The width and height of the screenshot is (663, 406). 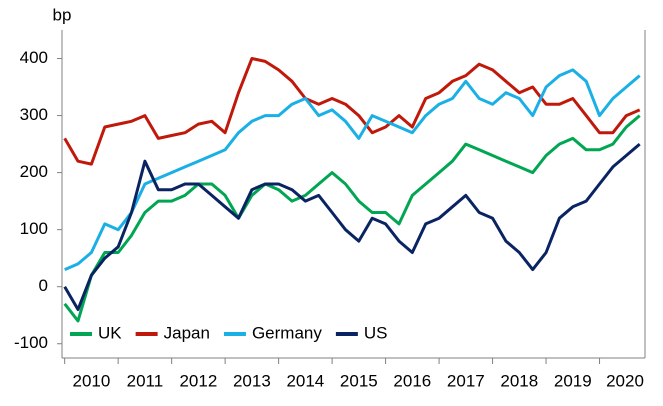 What do you see at coordinates (287, 332) in the screenshot?
I see `legend-label: Germany` at bounding box center [287, 332].